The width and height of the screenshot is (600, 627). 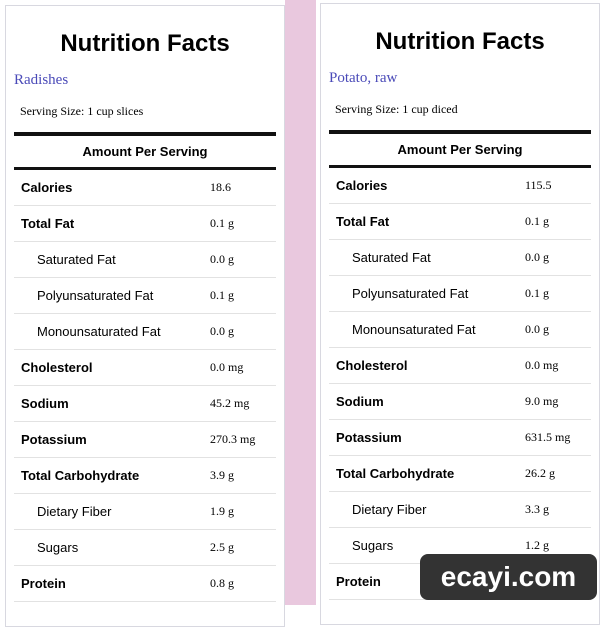 I want to click on sub-nutrient-row: Dietary Fiber 3.3 g, so click(x=460, y=510).